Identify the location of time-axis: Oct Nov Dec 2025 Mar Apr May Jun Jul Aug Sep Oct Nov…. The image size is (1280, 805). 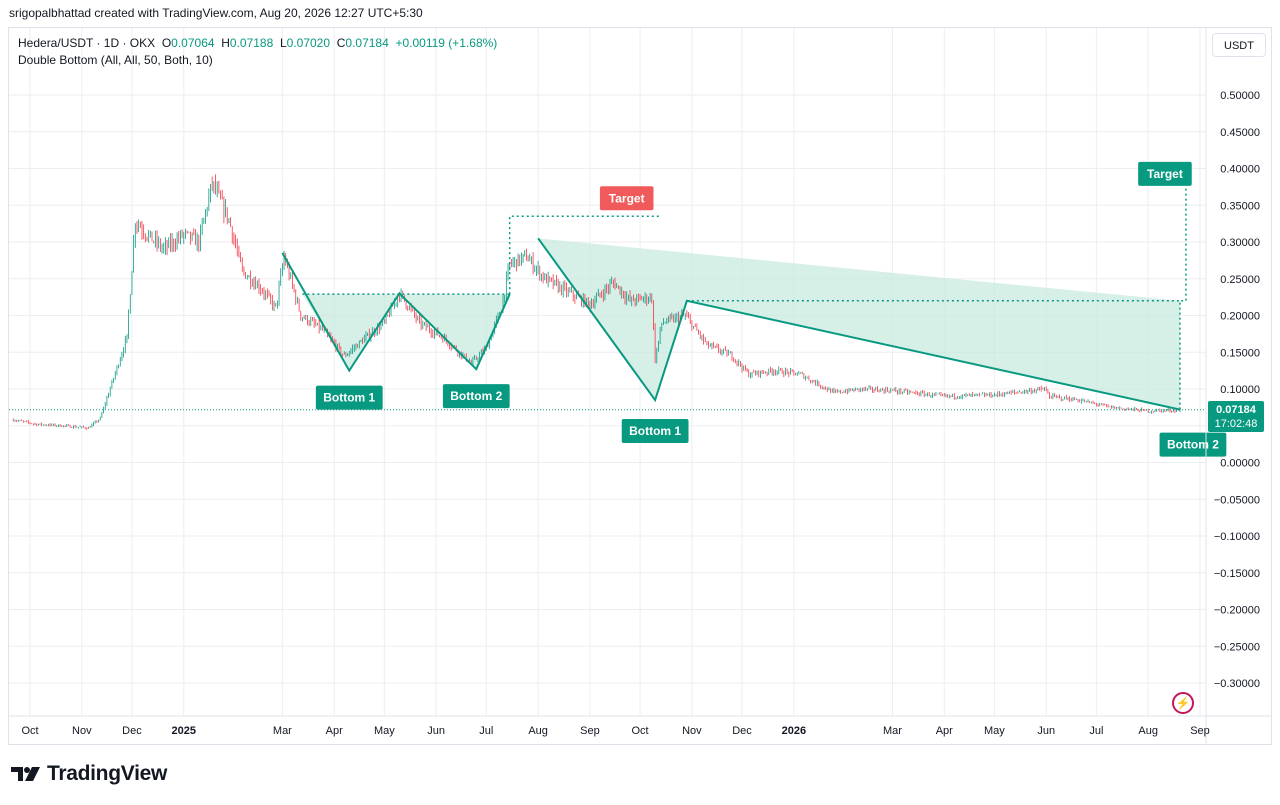
(640, 726).